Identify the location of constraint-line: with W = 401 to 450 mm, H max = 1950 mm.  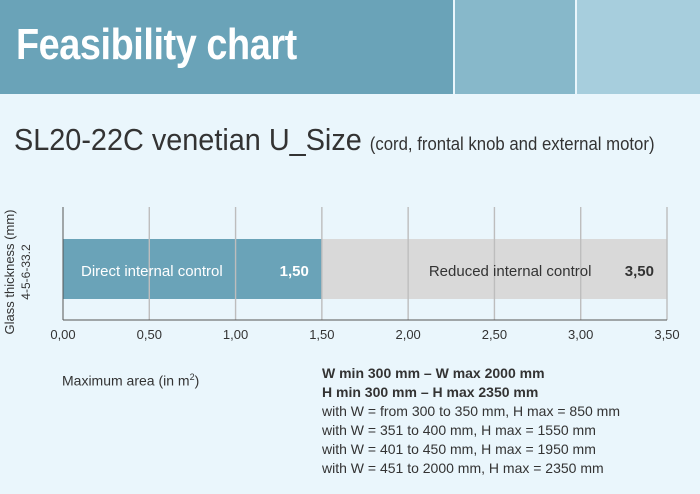
(459, 449).